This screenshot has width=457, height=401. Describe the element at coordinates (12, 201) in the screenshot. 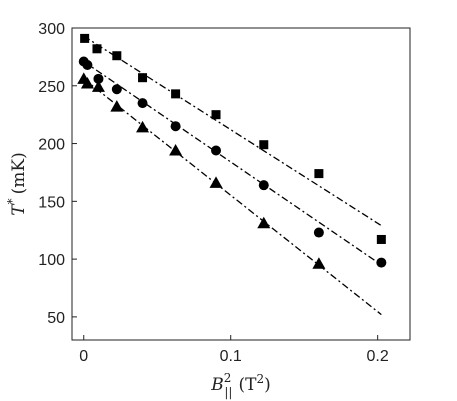

I see `y-axis-superscript: *` at that location.